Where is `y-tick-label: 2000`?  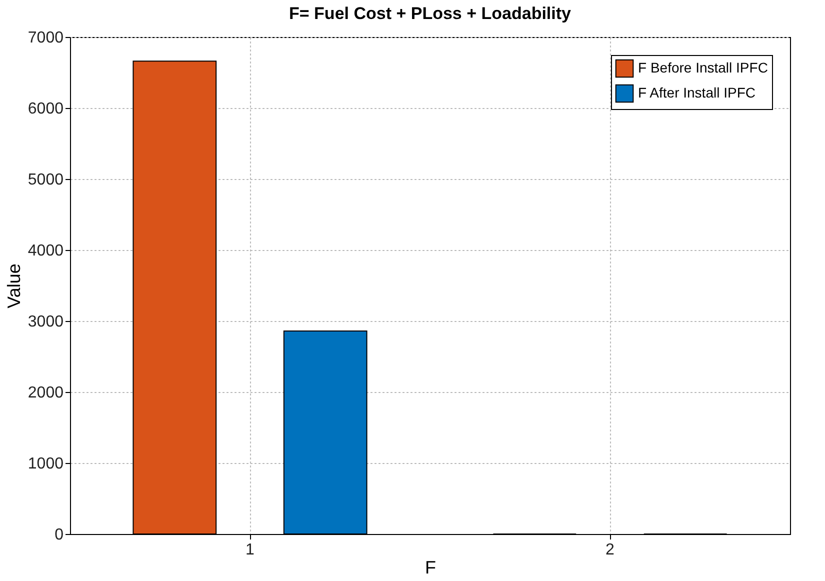 y-tick-label: 2000 is located at coordinates (46, 393).